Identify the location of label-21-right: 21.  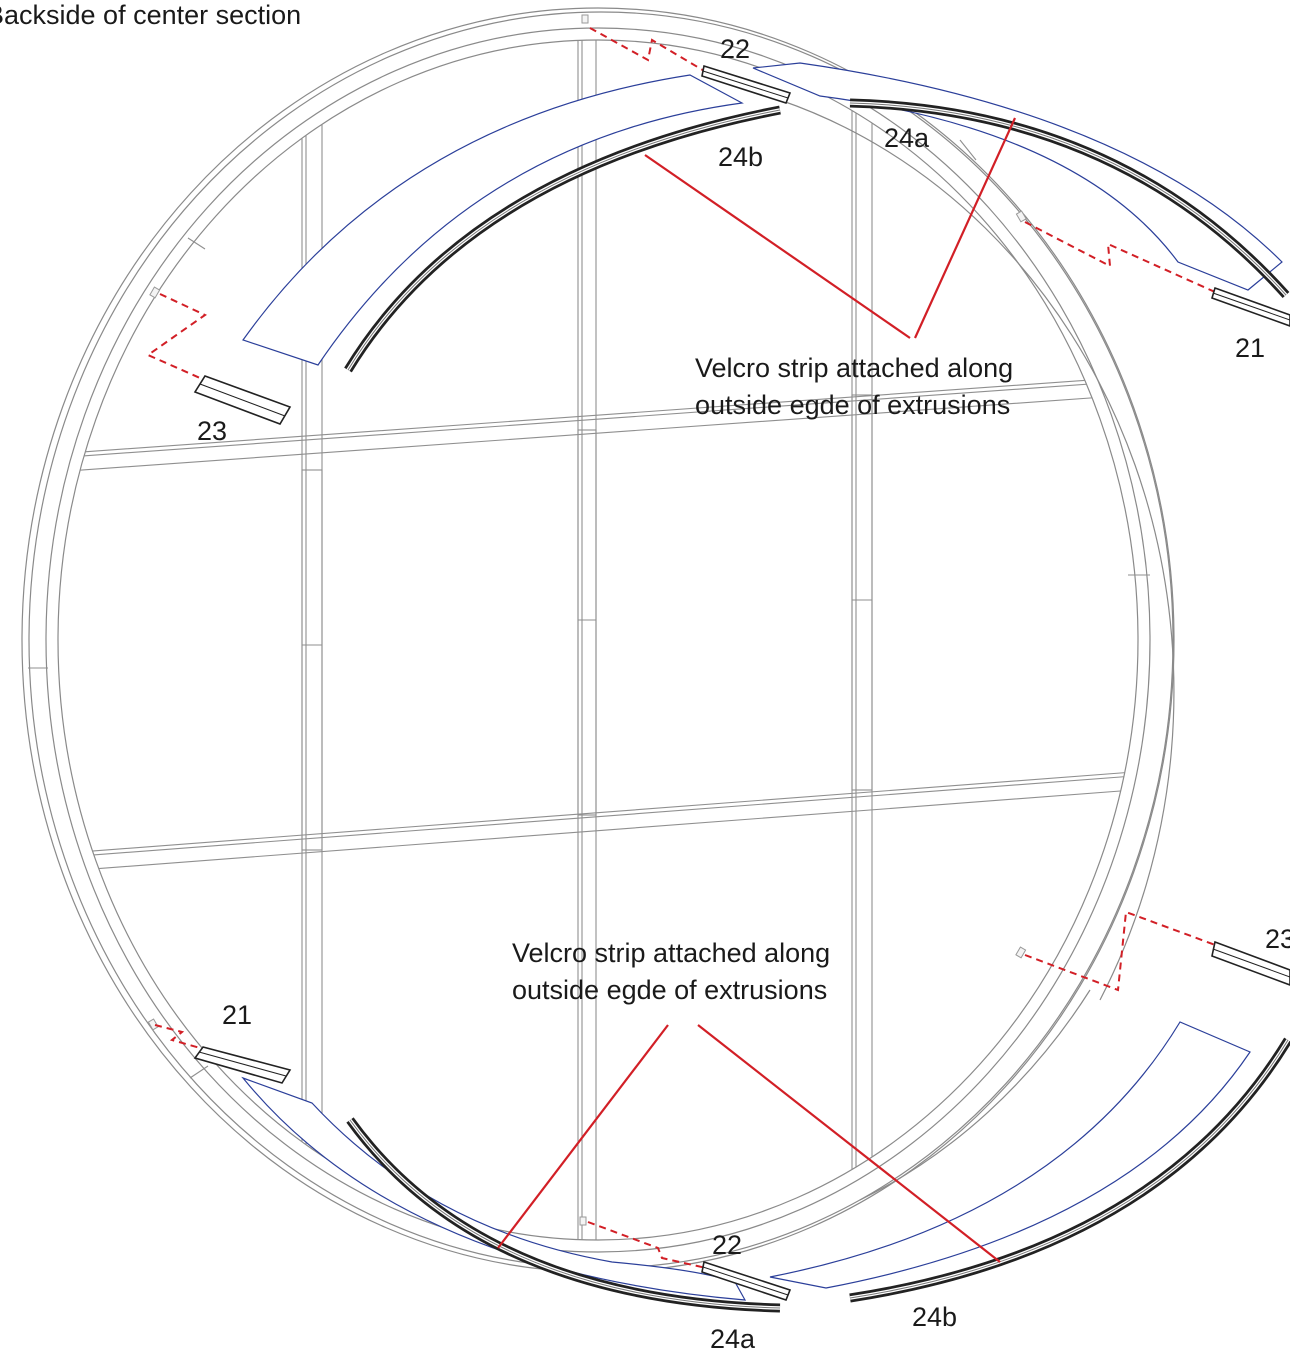
(1250, 348).